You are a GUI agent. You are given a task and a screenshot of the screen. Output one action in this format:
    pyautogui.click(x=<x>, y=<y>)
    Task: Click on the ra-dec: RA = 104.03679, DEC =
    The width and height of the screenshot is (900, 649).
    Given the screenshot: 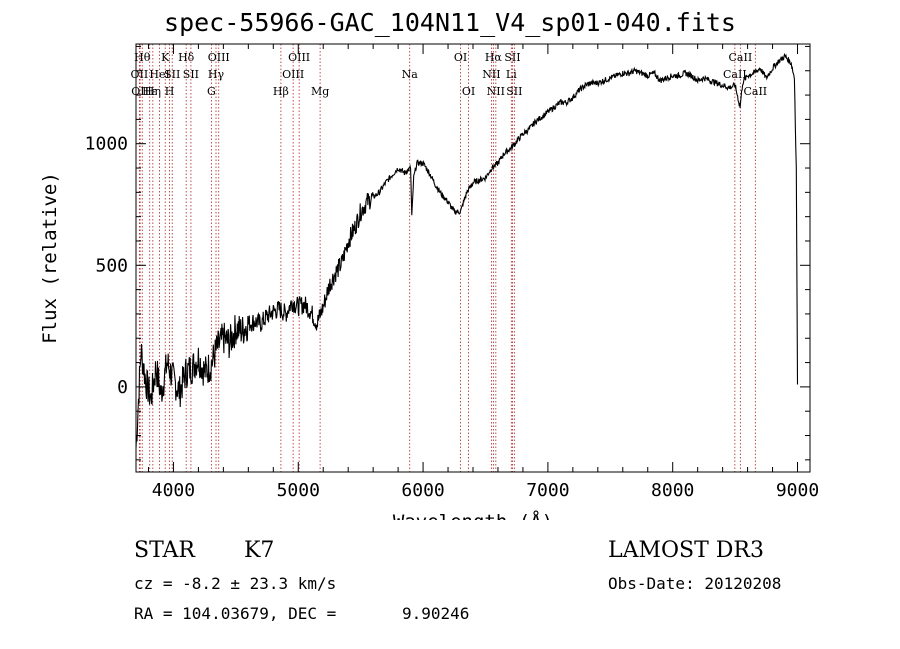 What is the action you would take?
    pyautogui.click(x=235, y=613)
    